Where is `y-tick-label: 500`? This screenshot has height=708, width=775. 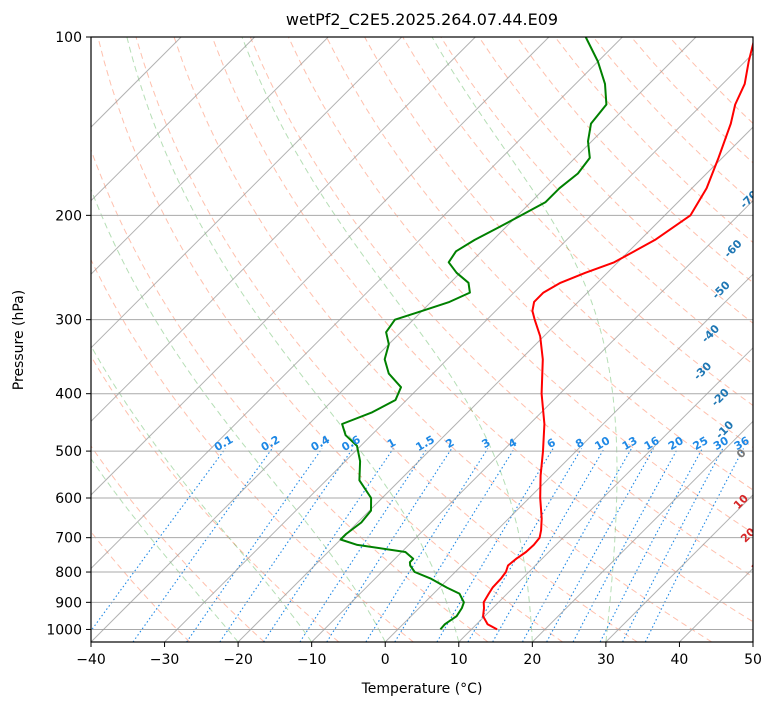 y-tick-label: 500 is located at coordinates (68, 452).